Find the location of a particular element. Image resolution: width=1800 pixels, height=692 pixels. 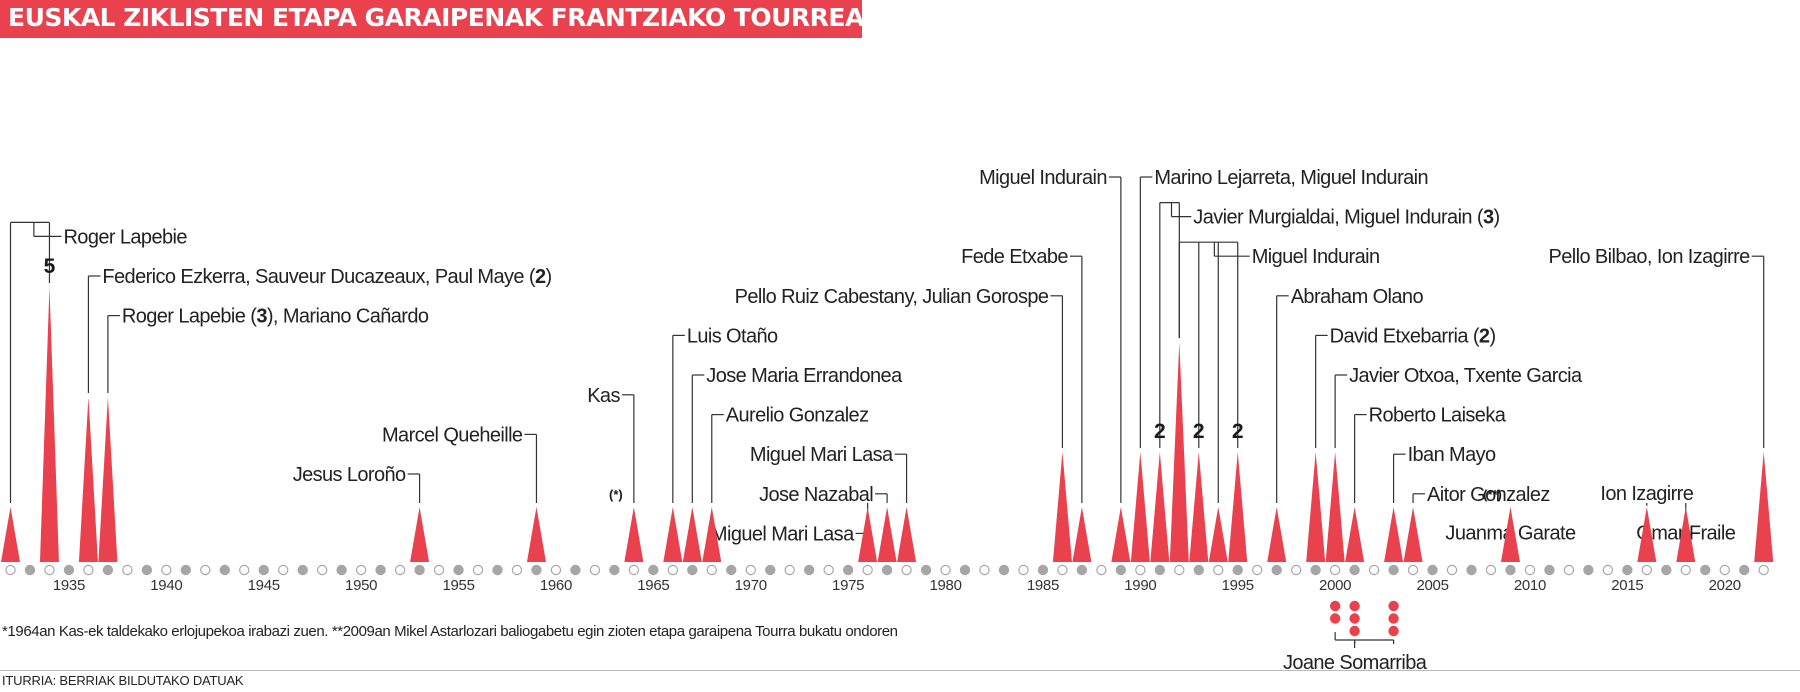

bar-footnote-mark: (**) is located at coordinates (1492, 494).